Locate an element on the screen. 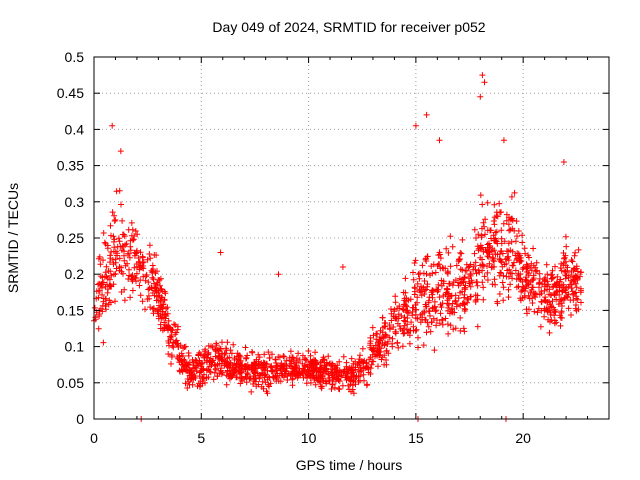 The height and width of the screenshot is (480, 640). y-axis-title: SRMTID / TECUs is located at coordinates (13, 238).